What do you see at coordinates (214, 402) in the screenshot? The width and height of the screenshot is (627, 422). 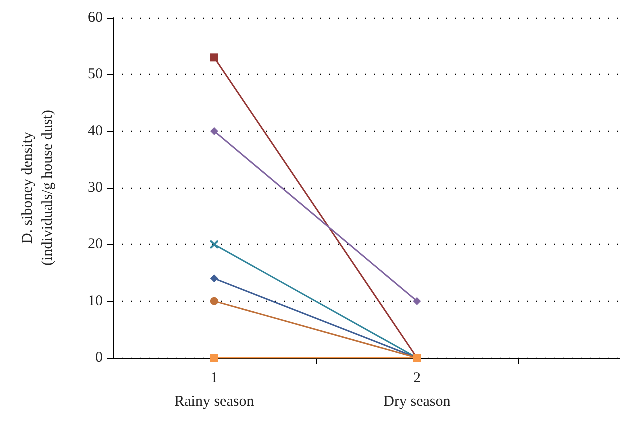 I see `text: Rainy season` at bounding box center [214, 402].